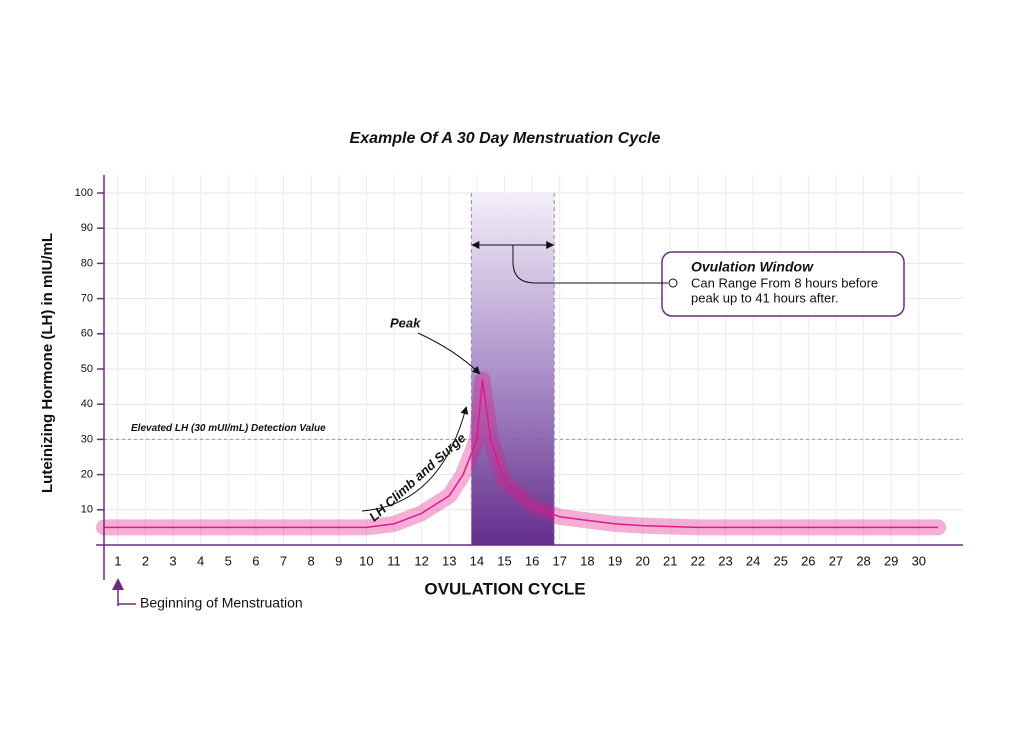 This screenshot has height=755, width=1024. What do you see at coordinates (753, 560) in the screenshot?
I see `x-tick-label: 24` at bounding box center [753, 560].